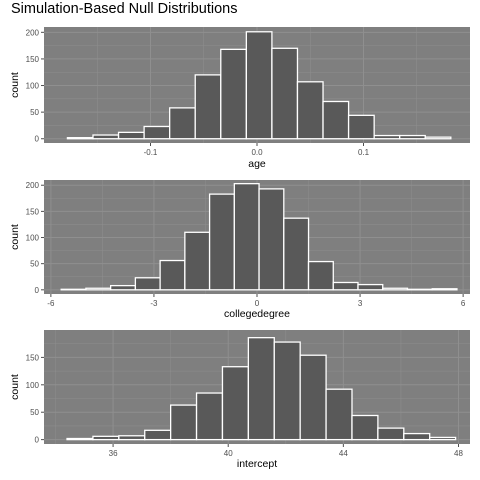 The height and width of the screenshot is (480, 480). What do you see at coordinates (113, 453) in the screenshot?
I see `x-tick-label: 36` at bounding box center [113, 453].